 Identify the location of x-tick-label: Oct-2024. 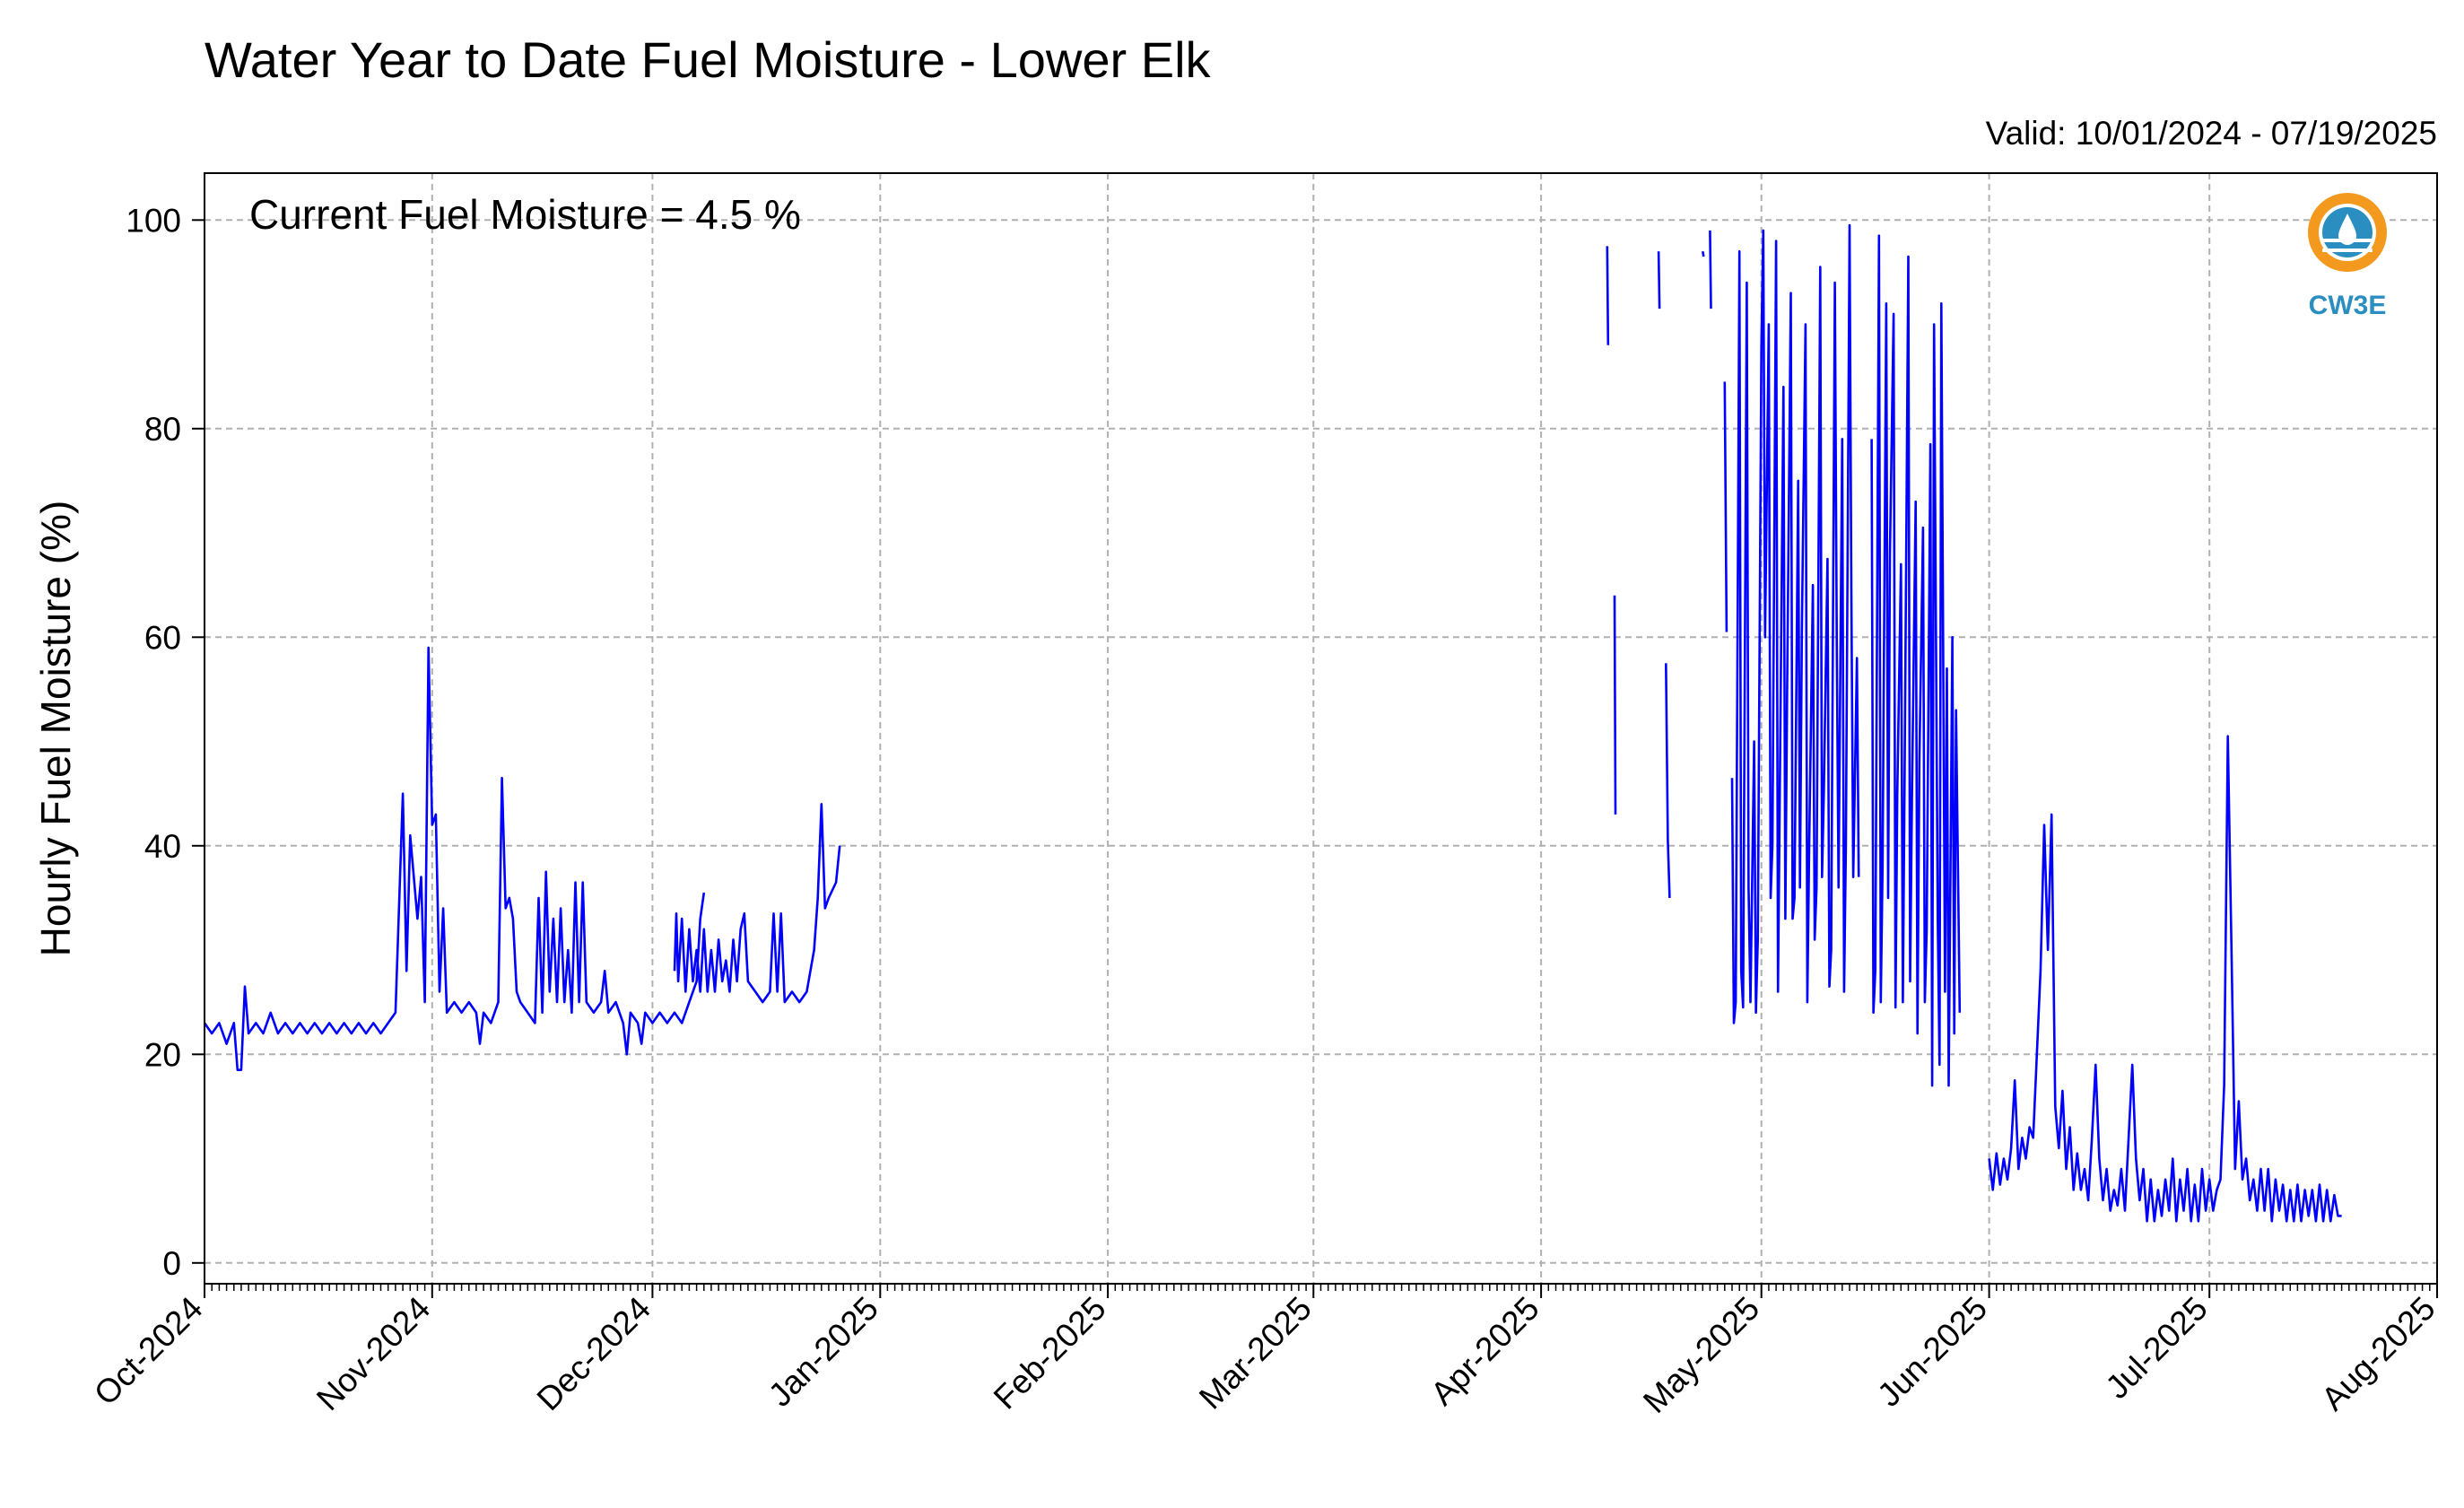
(148, 1351).